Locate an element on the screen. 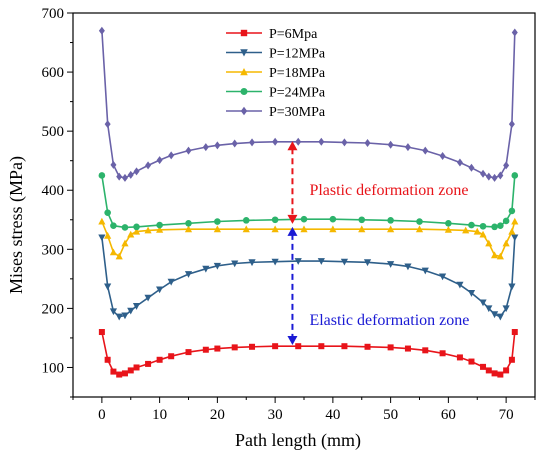 The height and width of the screenshot is (454, 550). y-tick-label: 500 is located at coordinates (53, 132).